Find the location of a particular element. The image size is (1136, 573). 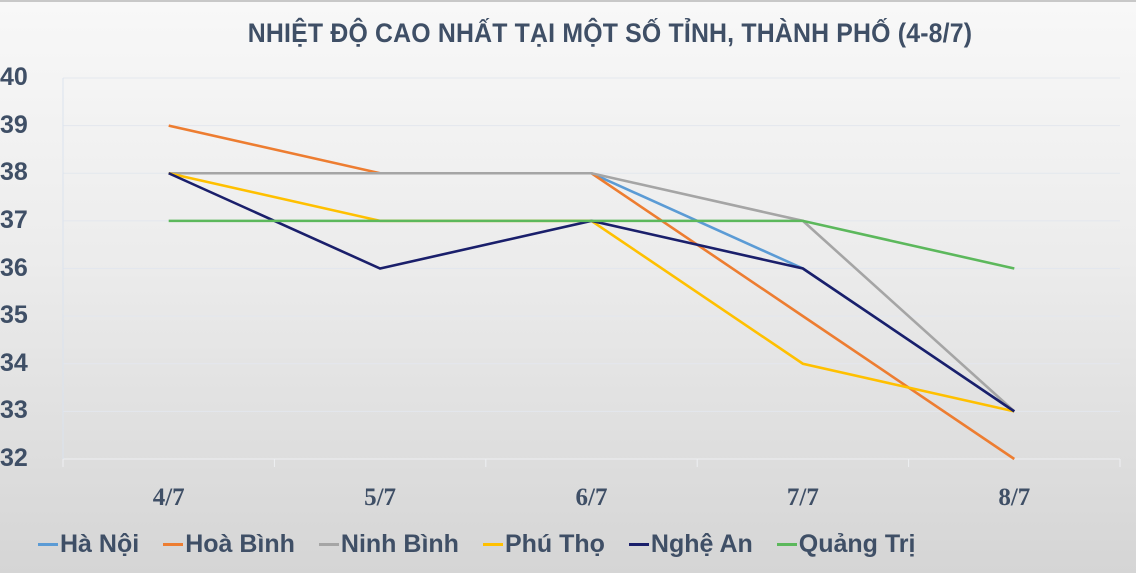

legend-item: Quảng Trị is located at coordinates (846, 544).